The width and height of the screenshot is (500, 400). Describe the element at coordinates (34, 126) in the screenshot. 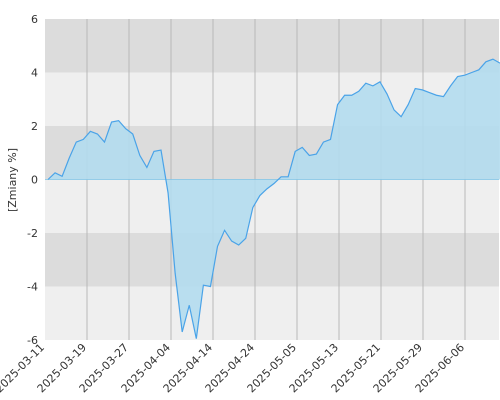

I see `y-tick-label: 2` at that location.